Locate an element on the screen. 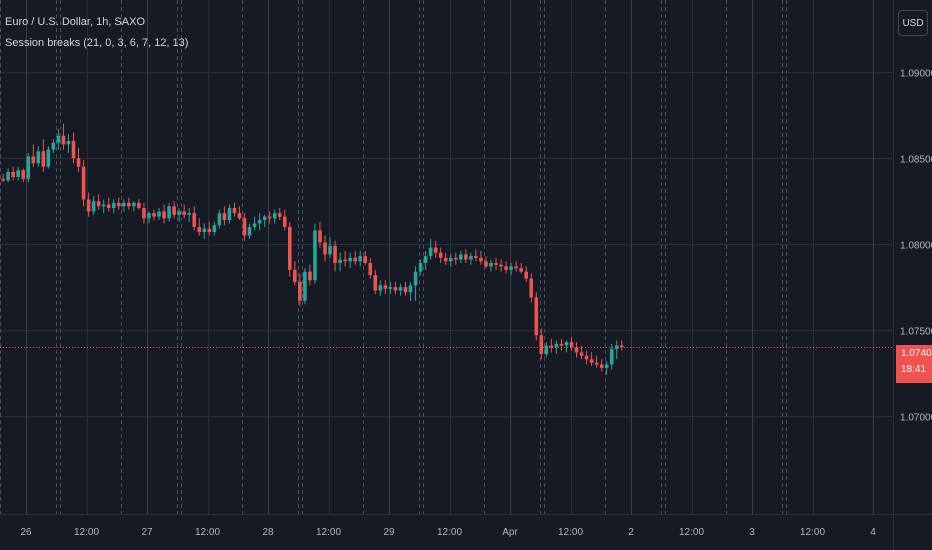  symbol-title: Euro / U.S. Dollar, 1h, SAXO is located at coordinates (75, 22).